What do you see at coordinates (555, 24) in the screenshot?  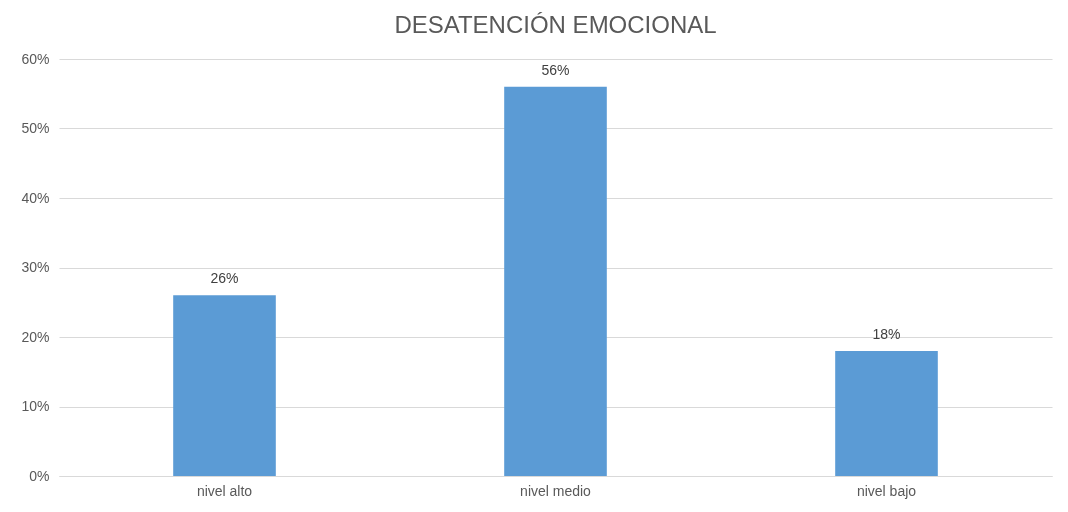 I see `chart-title: DESATENCIÓN EMOCIONAL` at bounding box center [555, 24].